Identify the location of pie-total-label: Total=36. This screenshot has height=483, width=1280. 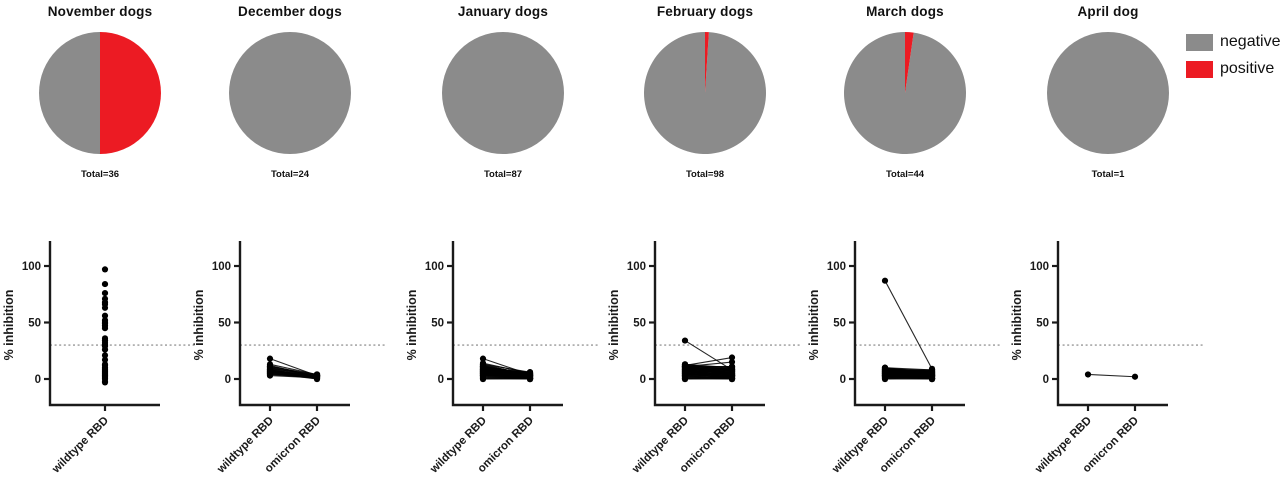
(100, 174).